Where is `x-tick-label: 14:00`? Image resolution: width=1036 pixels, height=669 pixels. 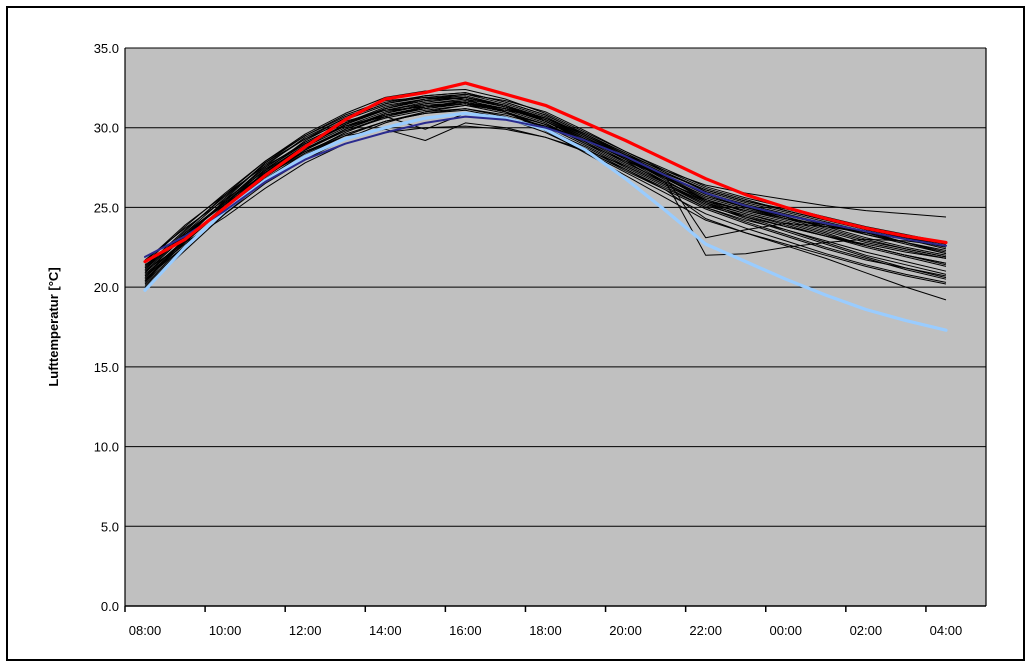
x-tick-label: 14:00 is located at coordinates (385, 630).